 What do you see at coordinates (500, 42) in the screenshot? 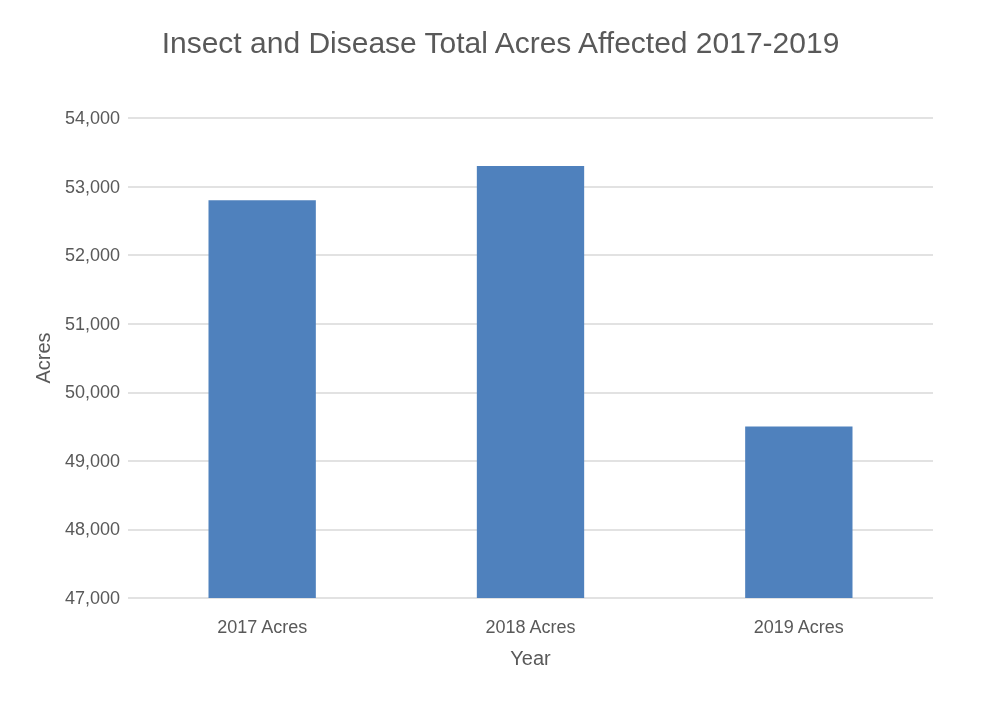
I see `chart-title: Insect and Disease Total Acres Affected 2017-2019` at bounding box center [500, 42].